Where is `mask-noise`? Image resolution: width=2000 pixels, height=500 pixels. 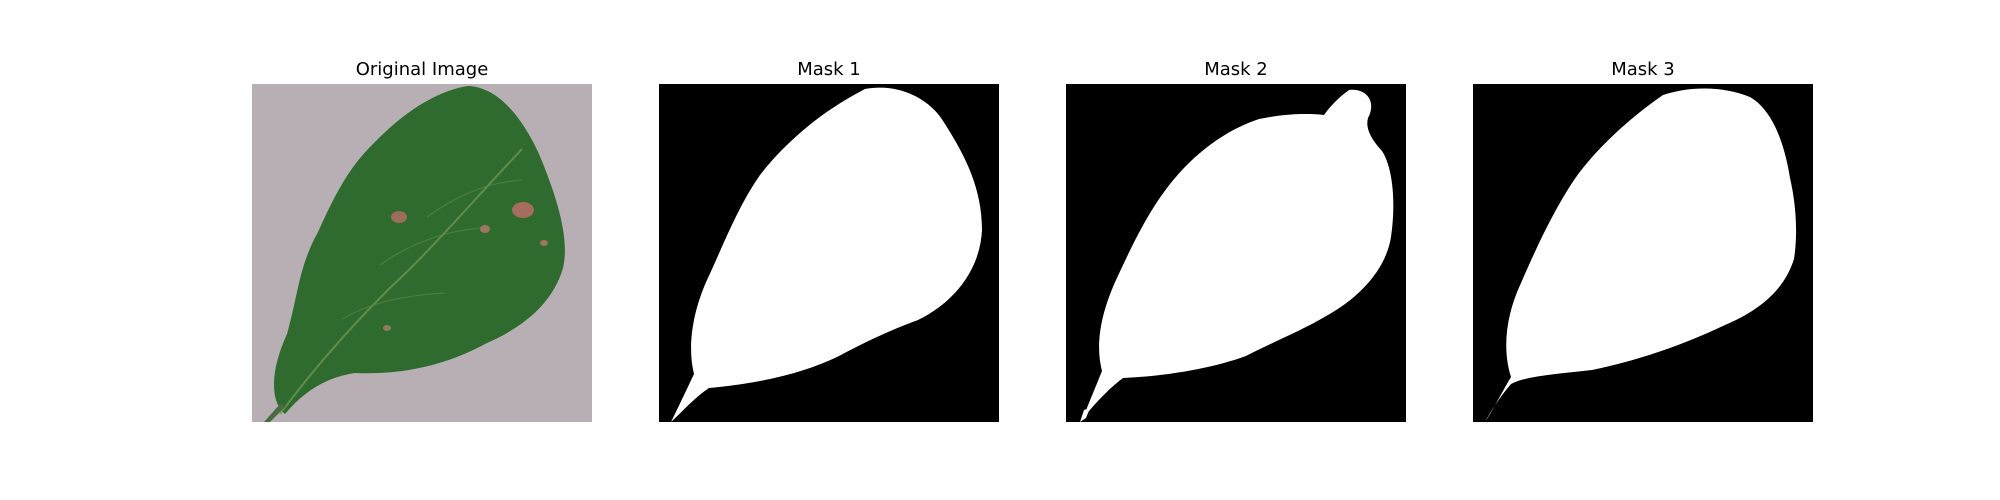 mask-noise is located at coordinates (1085, 415).